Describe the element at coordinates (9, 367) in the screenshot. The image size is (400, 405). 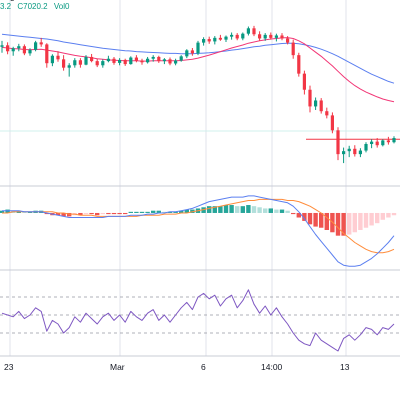
I see `time-label-23: 23` at that location.